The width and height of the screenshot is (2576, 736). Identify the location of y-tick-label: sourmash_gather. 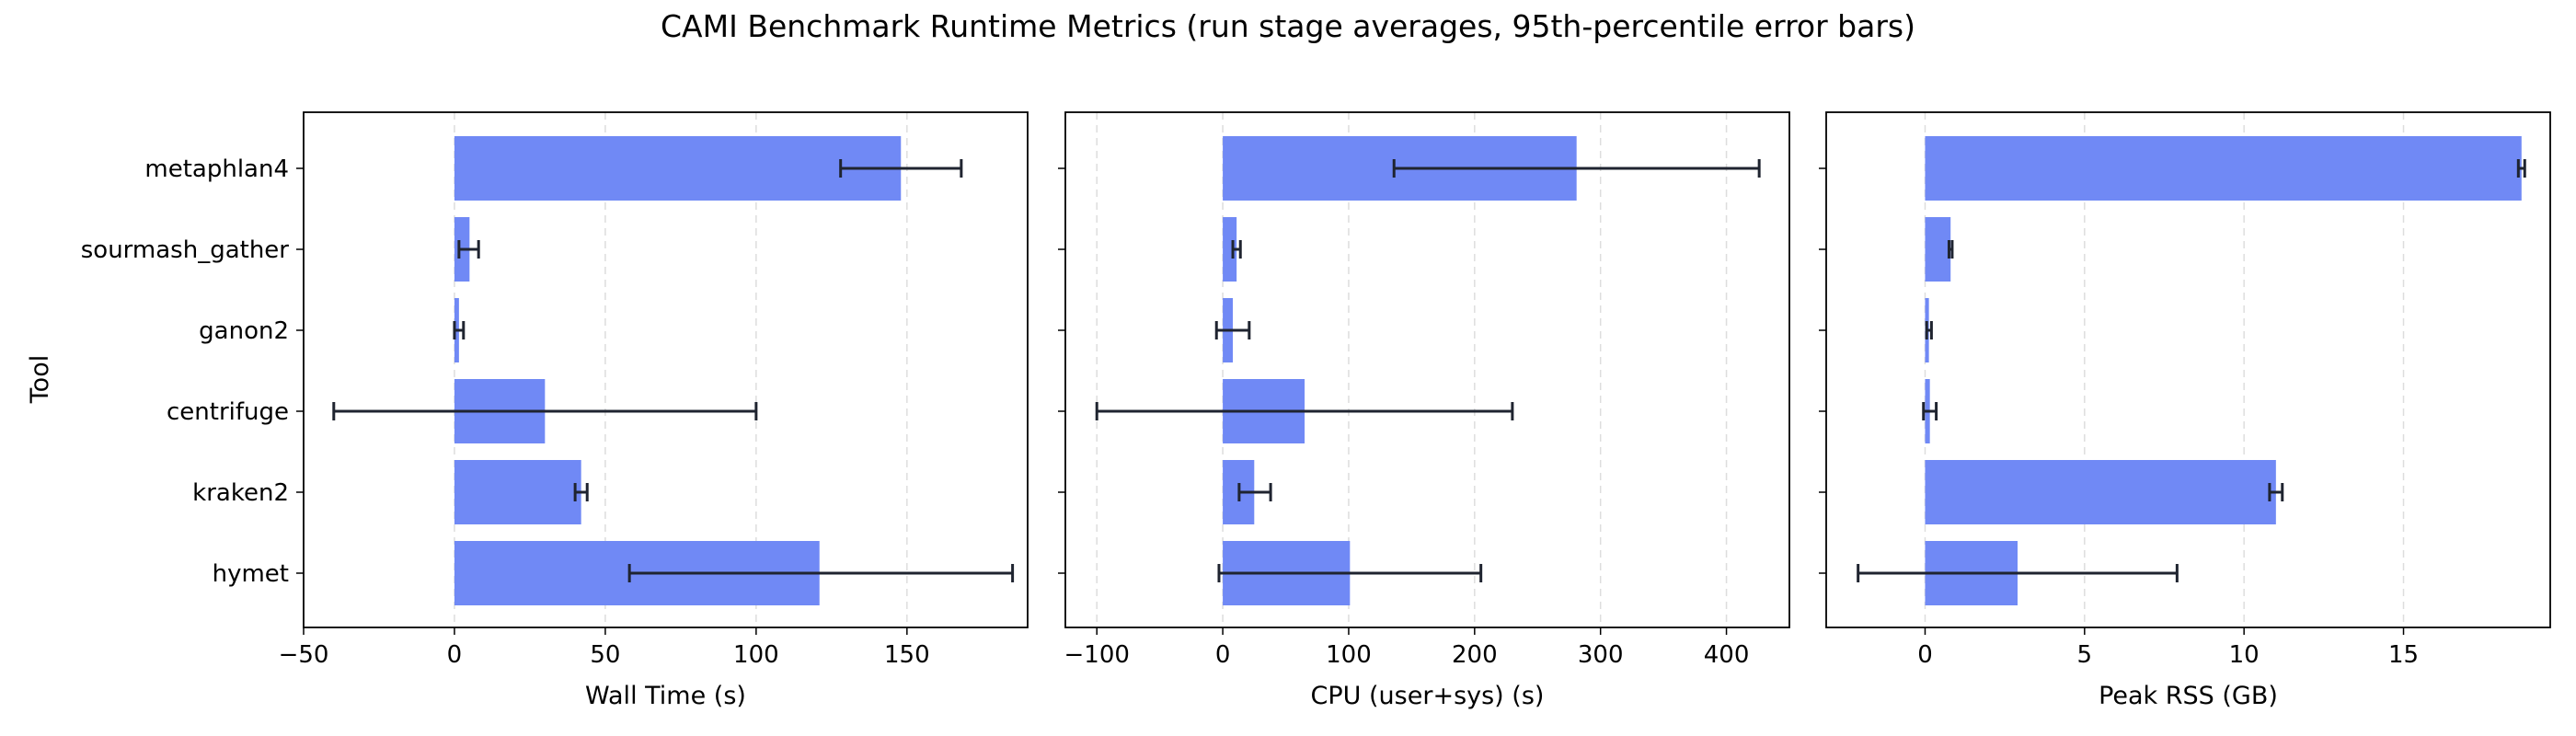
(185, 250).